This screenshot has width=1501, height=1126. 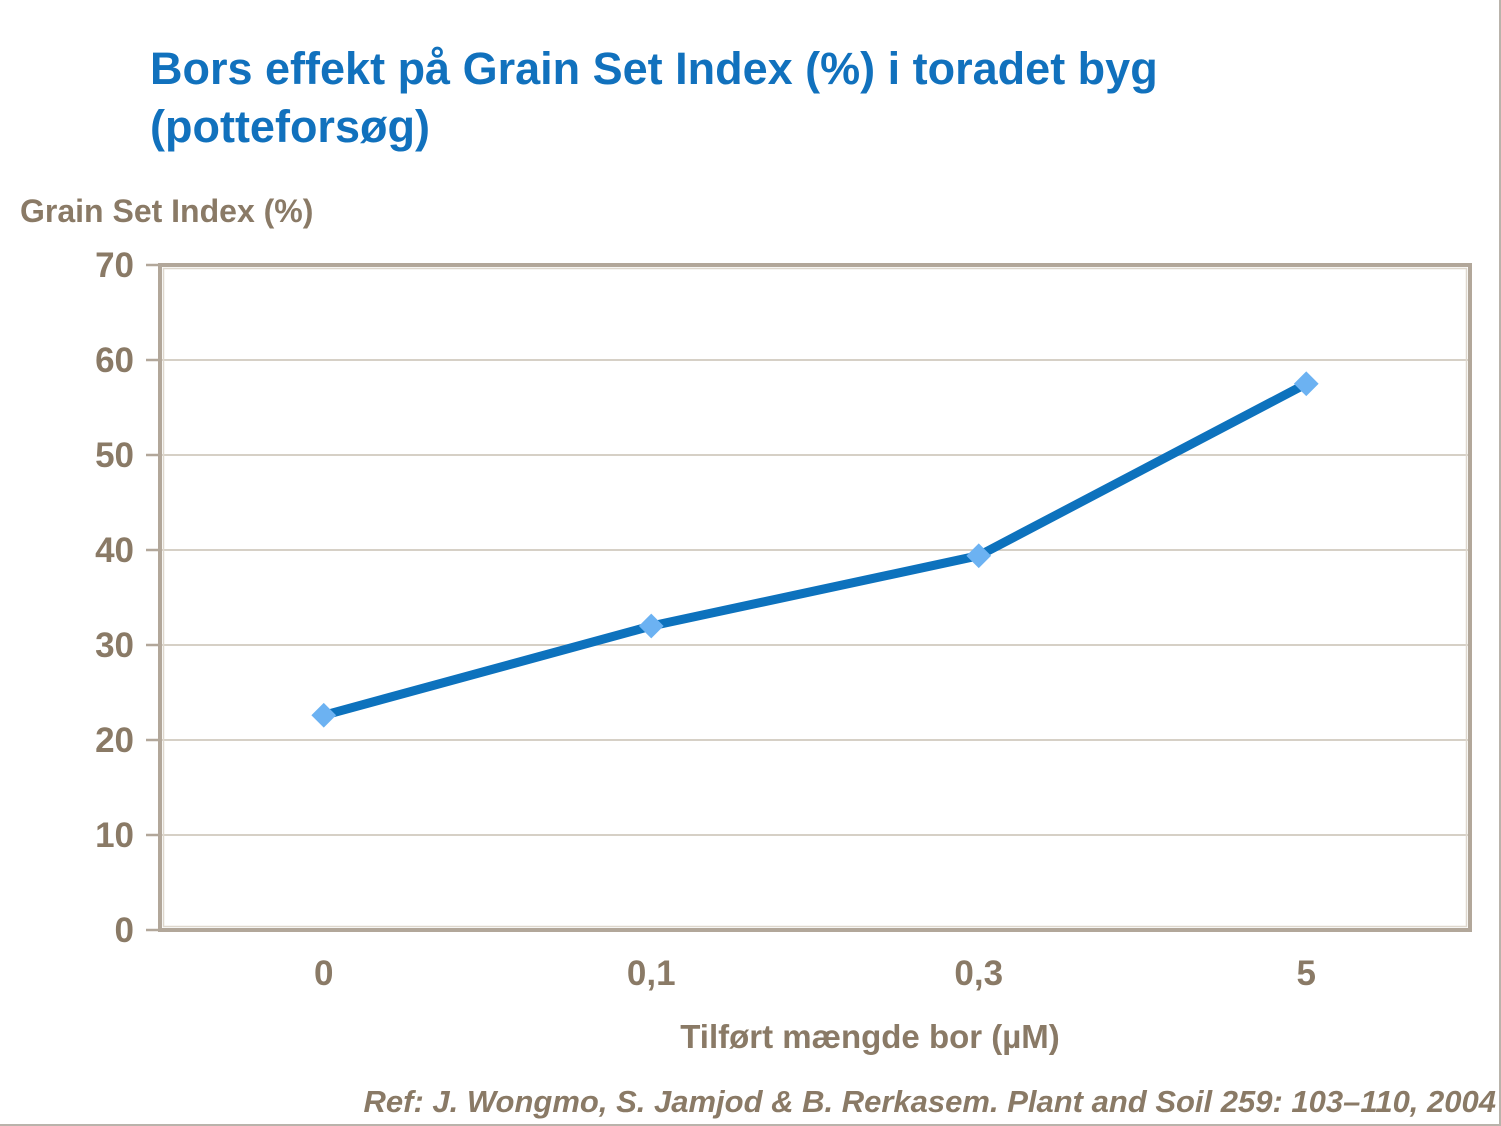 I want to click on y-tick-label: 70, so click(x=114, y=265).